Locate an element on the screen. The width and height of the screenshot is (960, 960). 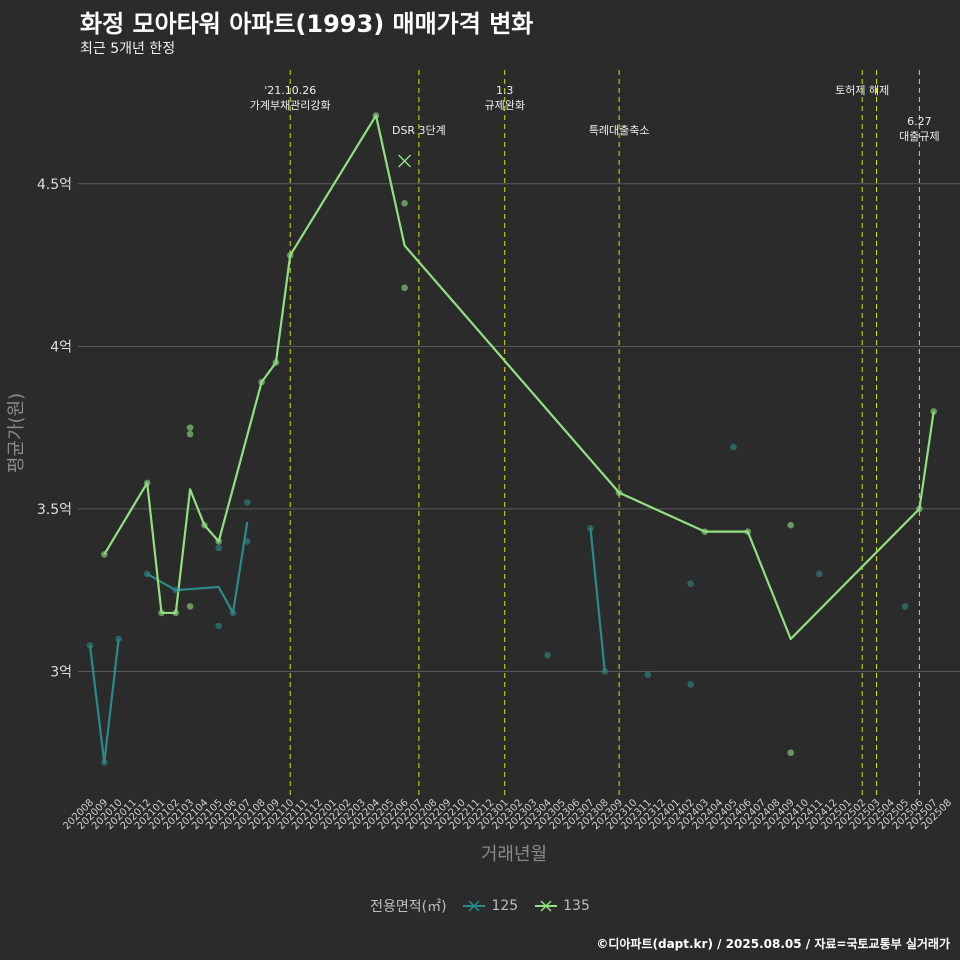
y-tick-label: 4억 is located at coordinates (61, 347).